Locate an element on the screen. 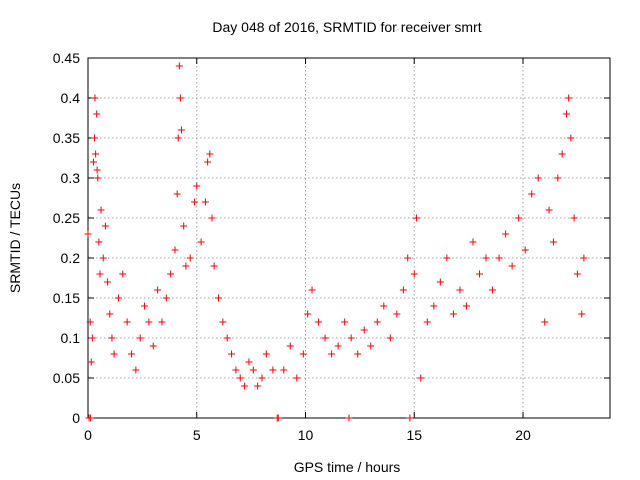 The image size is (640, 480). x-tick-label: 10 is located at coordinates (306, 435).